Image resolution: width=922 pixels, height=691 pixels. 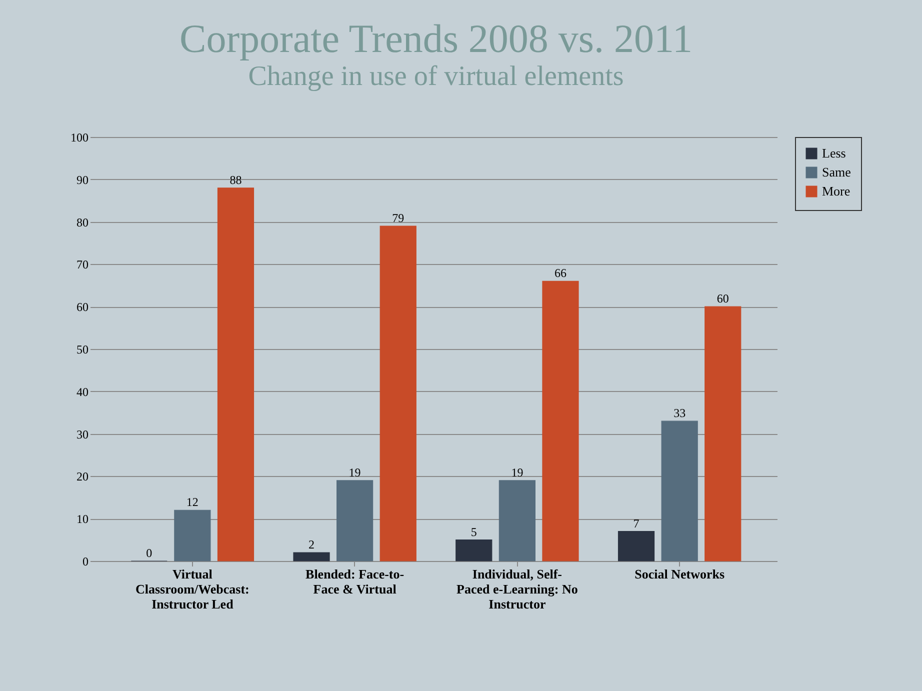 I want to click on data-label: 2, so click(x=311, y=545).